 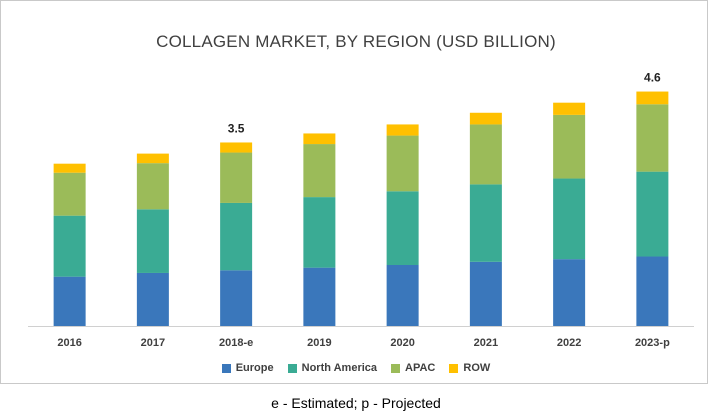 I want to click on x-tick-label: 2023-p, so click(x=652, y=343).